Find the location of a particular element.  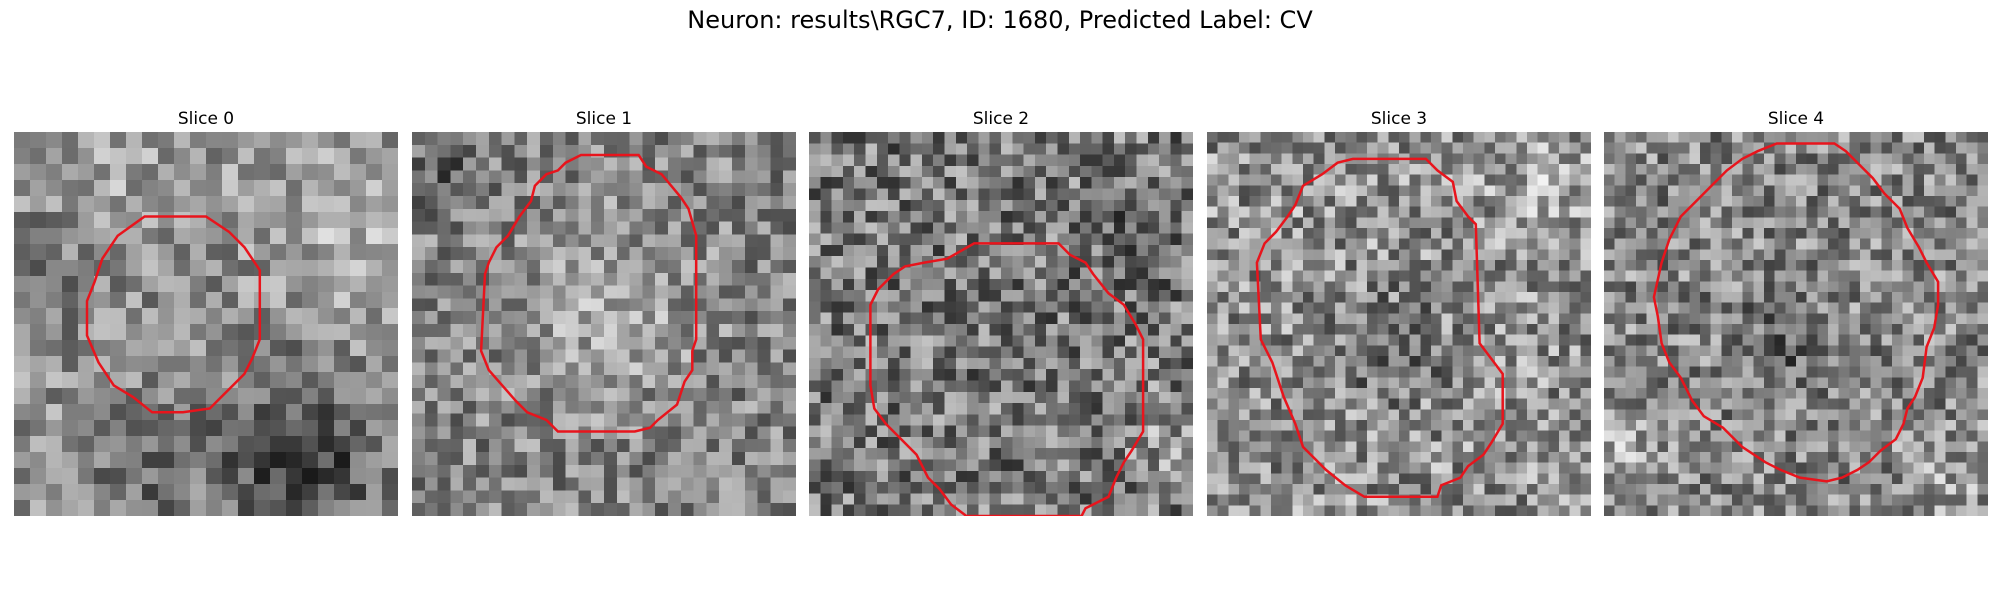

slice-2-title: Slice 2 is located at coordinates (1001, 119).